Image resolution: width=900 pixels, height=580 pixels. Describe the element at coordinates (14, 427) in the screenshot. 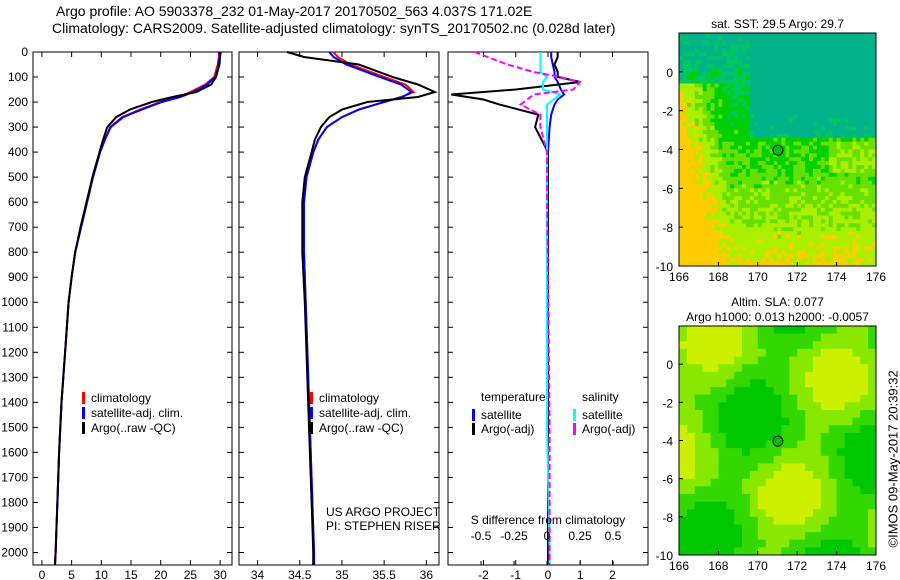

I see `y-tick-label: 1500` at that location.